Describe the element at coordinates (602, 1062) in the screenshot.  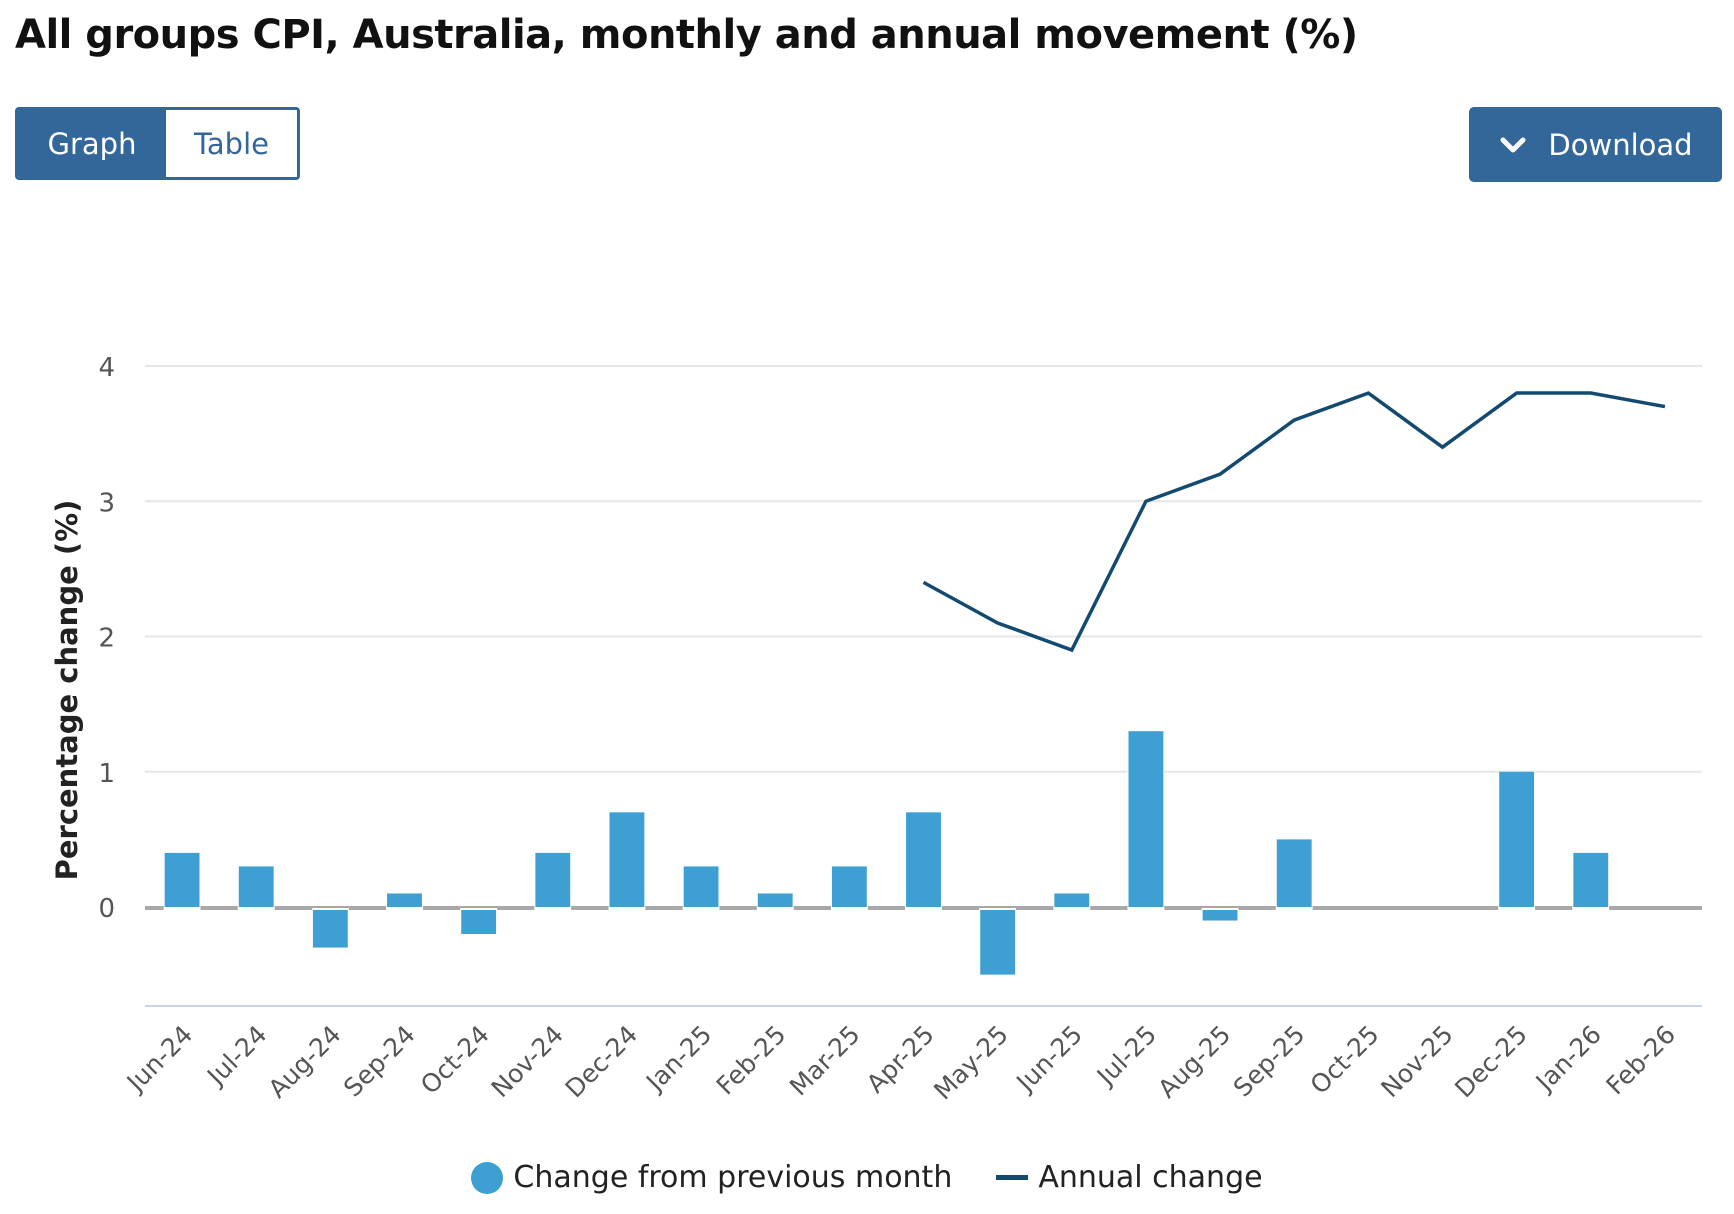
I see `x-tick-label: Dec-24` at that location.